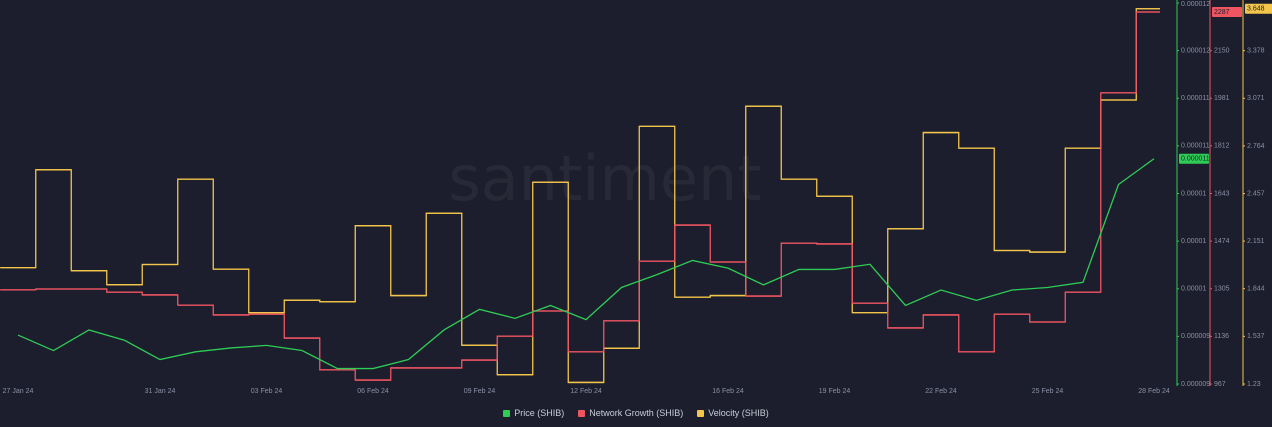  Describe the element at coordinates (1256, 241) in the screenshot. I see `y-tick-label: 2.151` at that location.